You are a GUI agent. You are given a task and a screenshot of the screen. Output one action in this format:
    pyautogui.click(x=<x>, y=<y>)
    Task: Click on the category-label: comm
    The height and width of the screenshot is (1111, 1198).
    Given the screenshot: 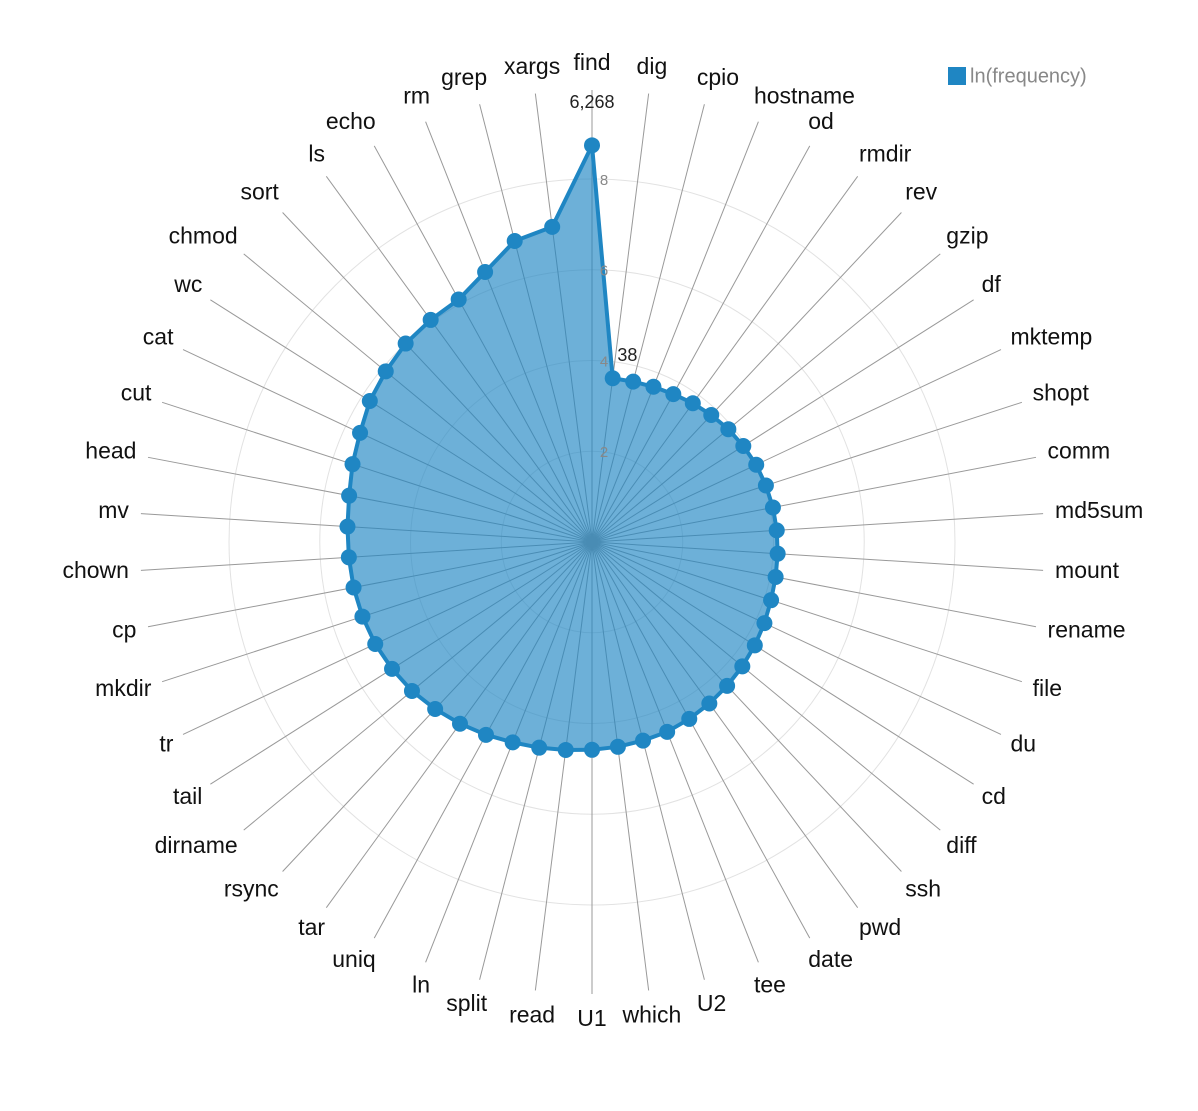 What is the action you would take?
    pyautogui.click(x=1079, y=451)
    